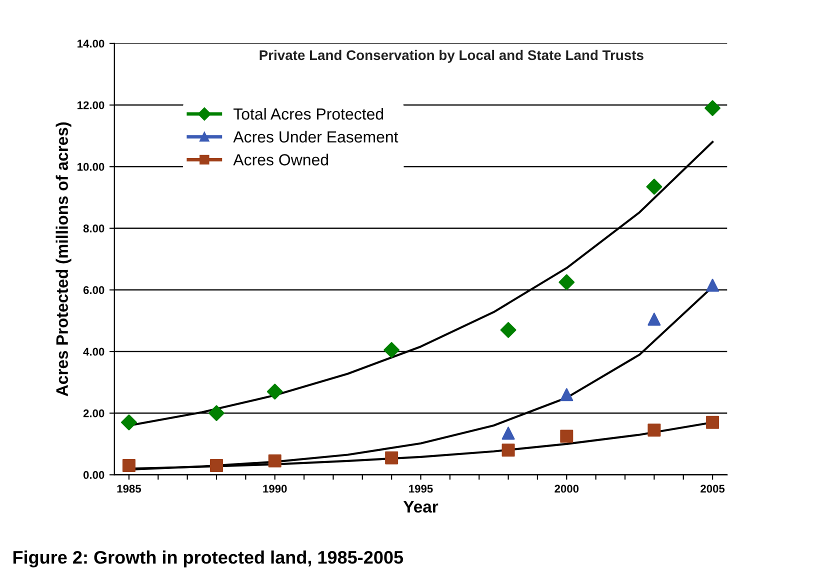  What do you see at coordinates (309, 114) in the screenshot?
I see `legend-label: Total Acres Protected` at bounding box center [309, 114].